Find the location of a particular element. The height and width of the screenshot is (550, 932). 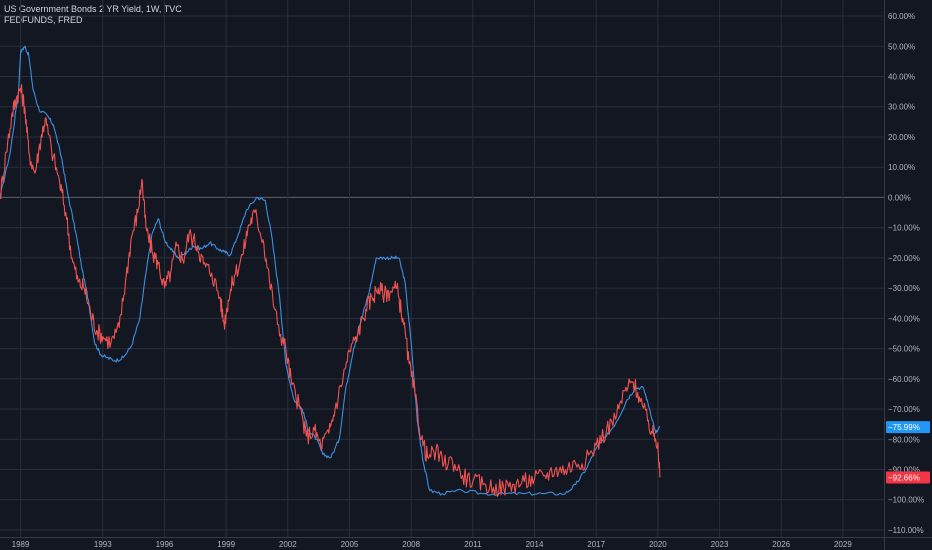

y-tick-label: 40.00% is located at coordinates (901, 77).